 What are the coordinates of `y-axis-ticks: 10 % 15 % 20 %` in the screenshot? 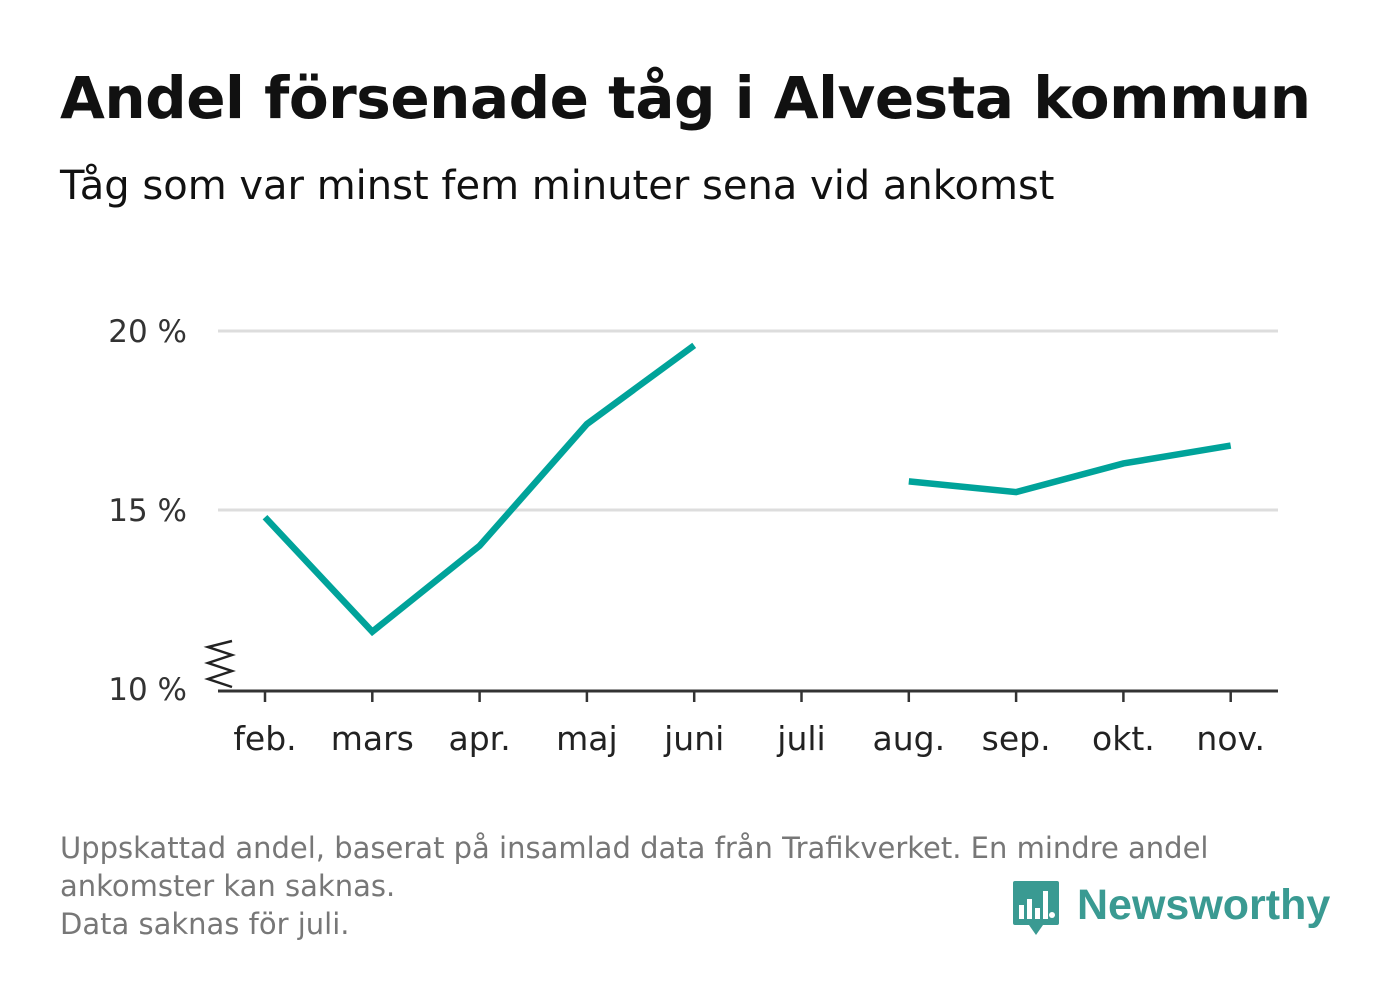 It's located at (147, 511).